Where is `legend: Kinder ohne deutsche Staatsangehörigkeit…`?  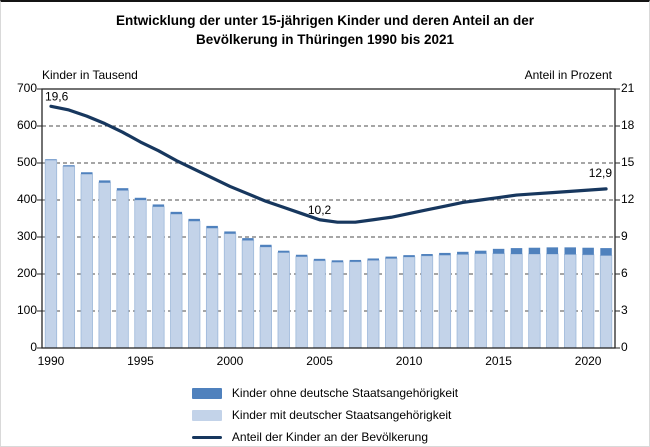
legend: Kinder ohne deutsche Staatsangehörigkeit… is located at coordinates (325, 415).